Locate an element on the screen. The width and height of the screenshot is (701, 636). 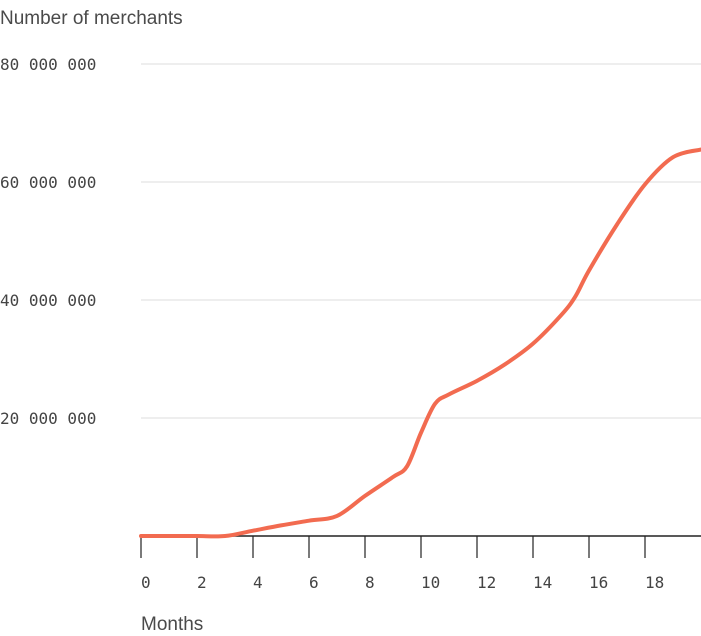
x-axis-title: Months is located at coordinates (172, 624).